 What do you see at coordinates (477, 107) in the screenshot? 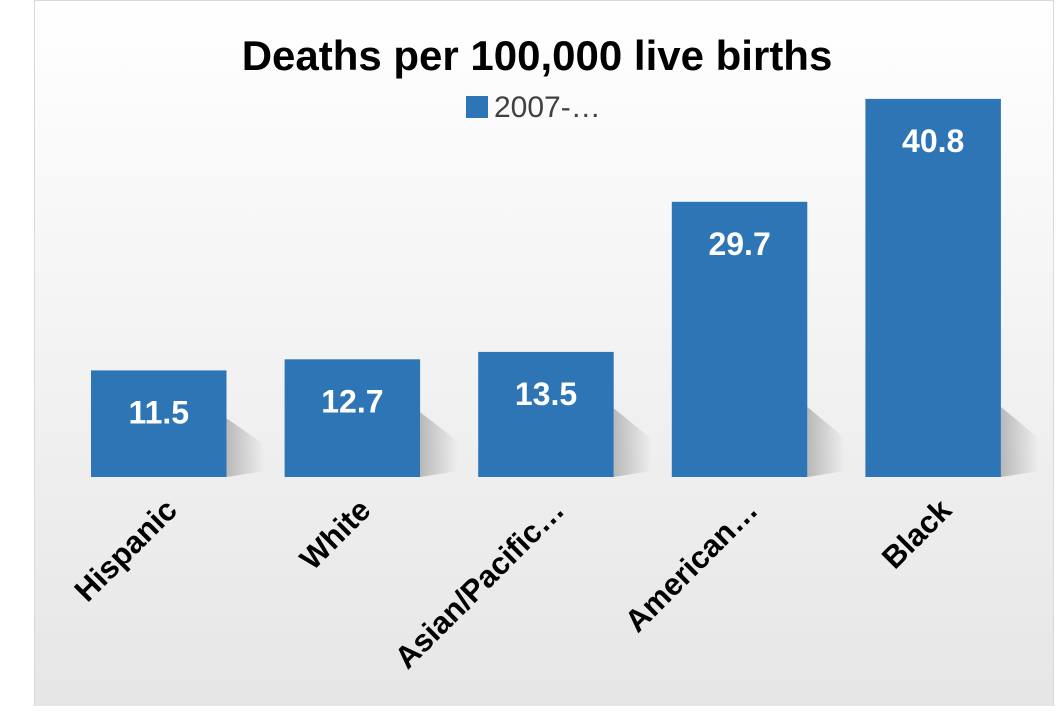
I see `legend-swatch` at bounding box center [477, 107].